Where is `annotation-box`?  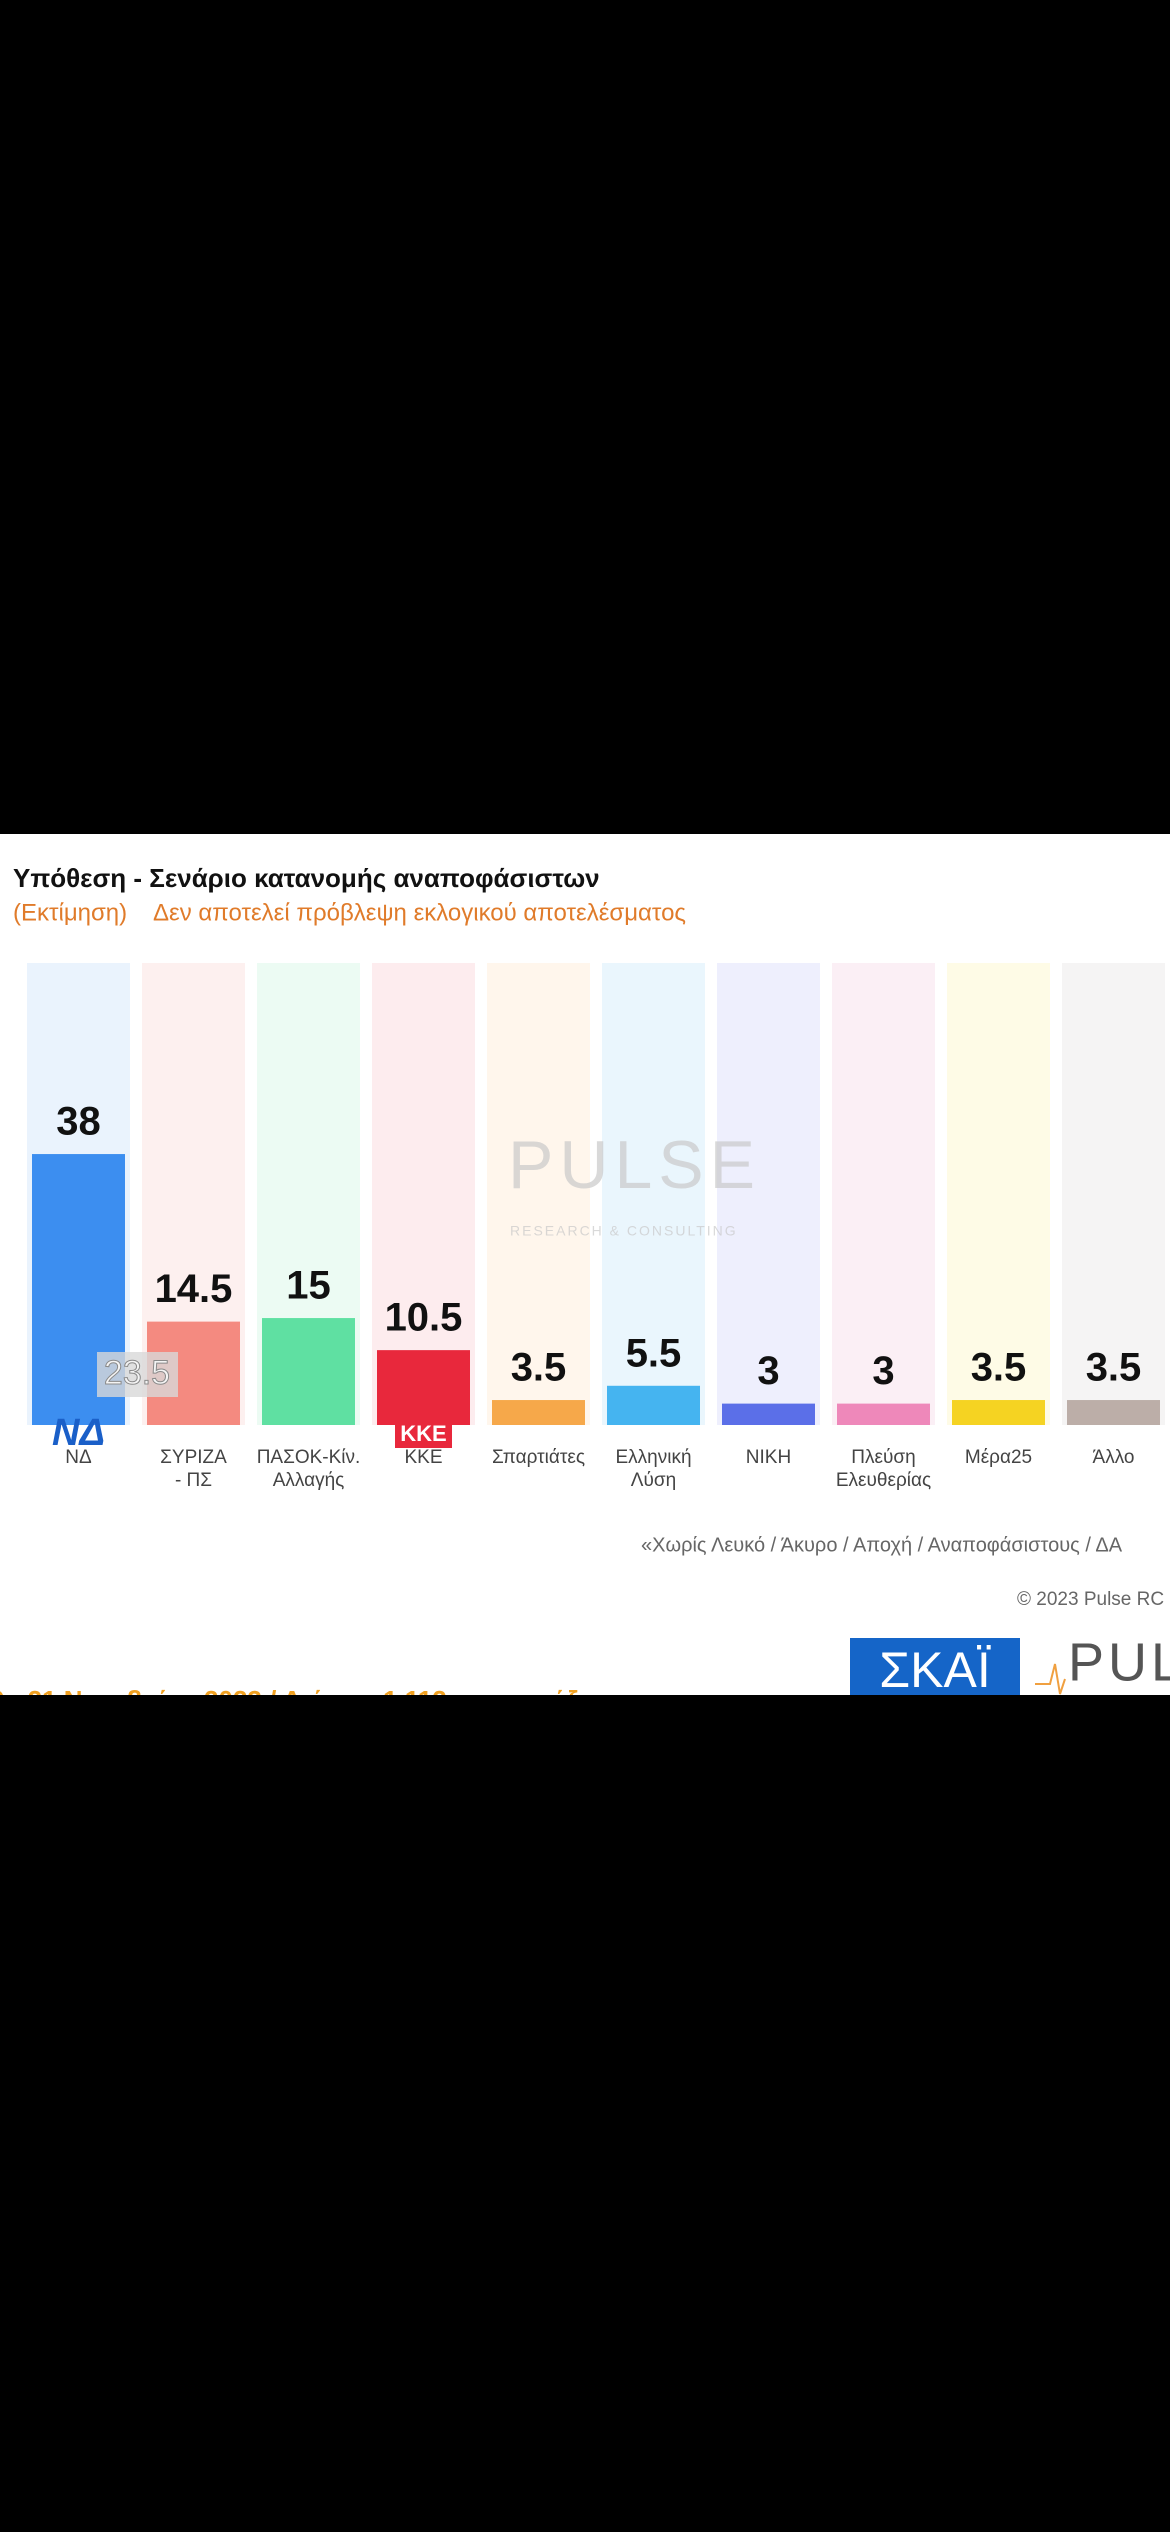
annotation-box is located at coordinates (137, 1374).